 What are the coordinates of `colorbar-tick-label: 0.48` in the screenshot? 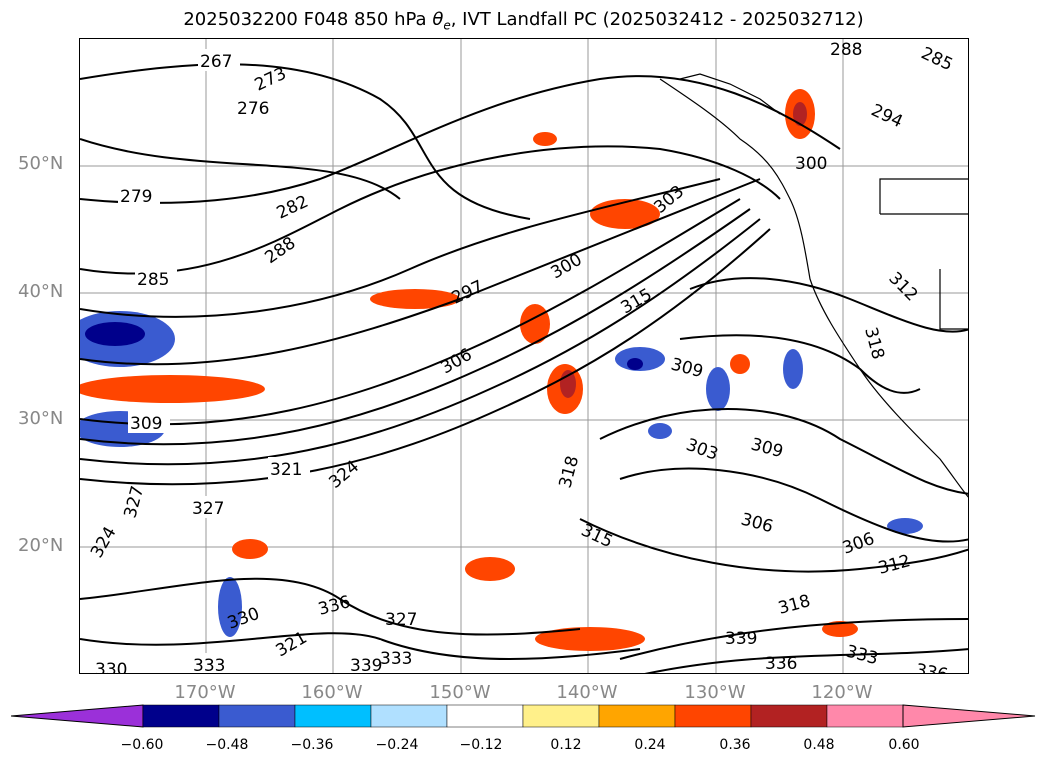 It's located at (819, 745).